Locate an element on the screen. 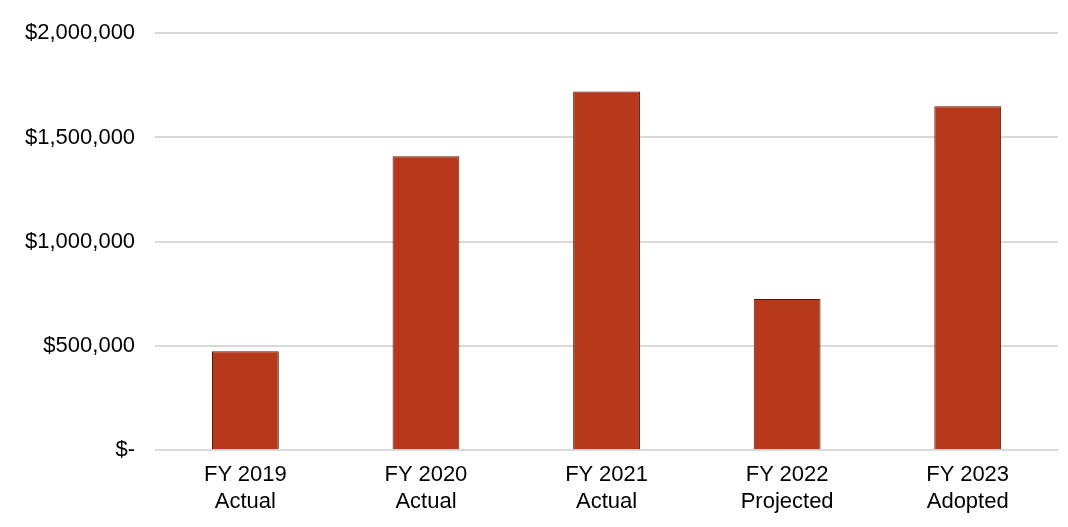  x-tick-label: FY 2020 Actual is located at coordinates (426, 487).